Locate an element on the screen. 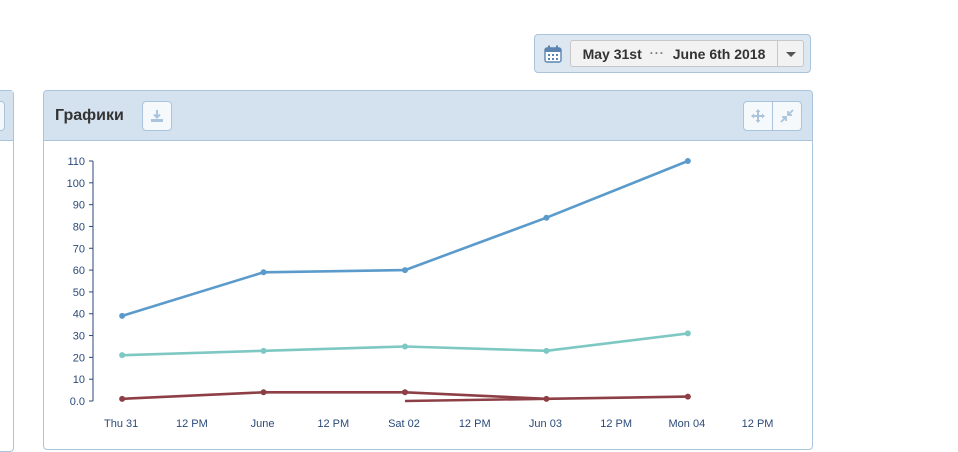 This screenshot has height=452, width=958. x-axis-tick-label: Jun 03 is located at coordinates (545, 424).